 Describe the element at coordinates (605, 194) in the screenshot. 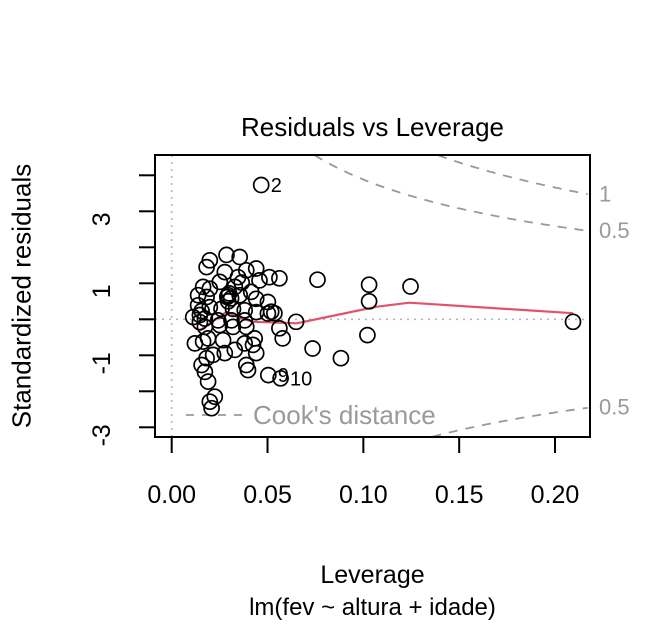

I see `cooks-contour-label-1: 1` at that location.